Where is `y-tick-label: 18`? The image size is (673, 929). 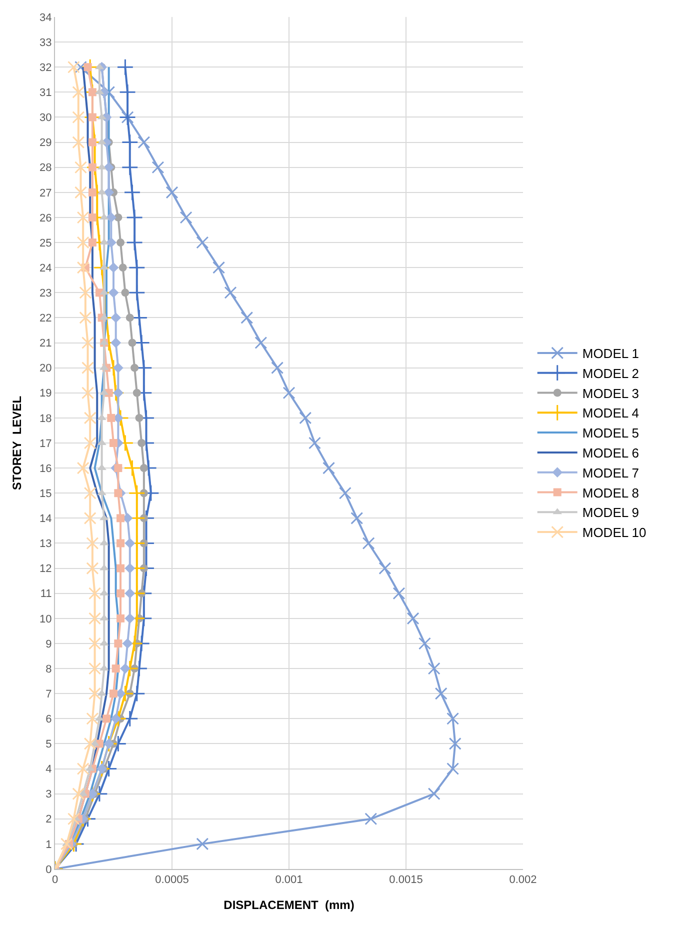
y-tick-label: 18 is located at coordinates (46, 418).